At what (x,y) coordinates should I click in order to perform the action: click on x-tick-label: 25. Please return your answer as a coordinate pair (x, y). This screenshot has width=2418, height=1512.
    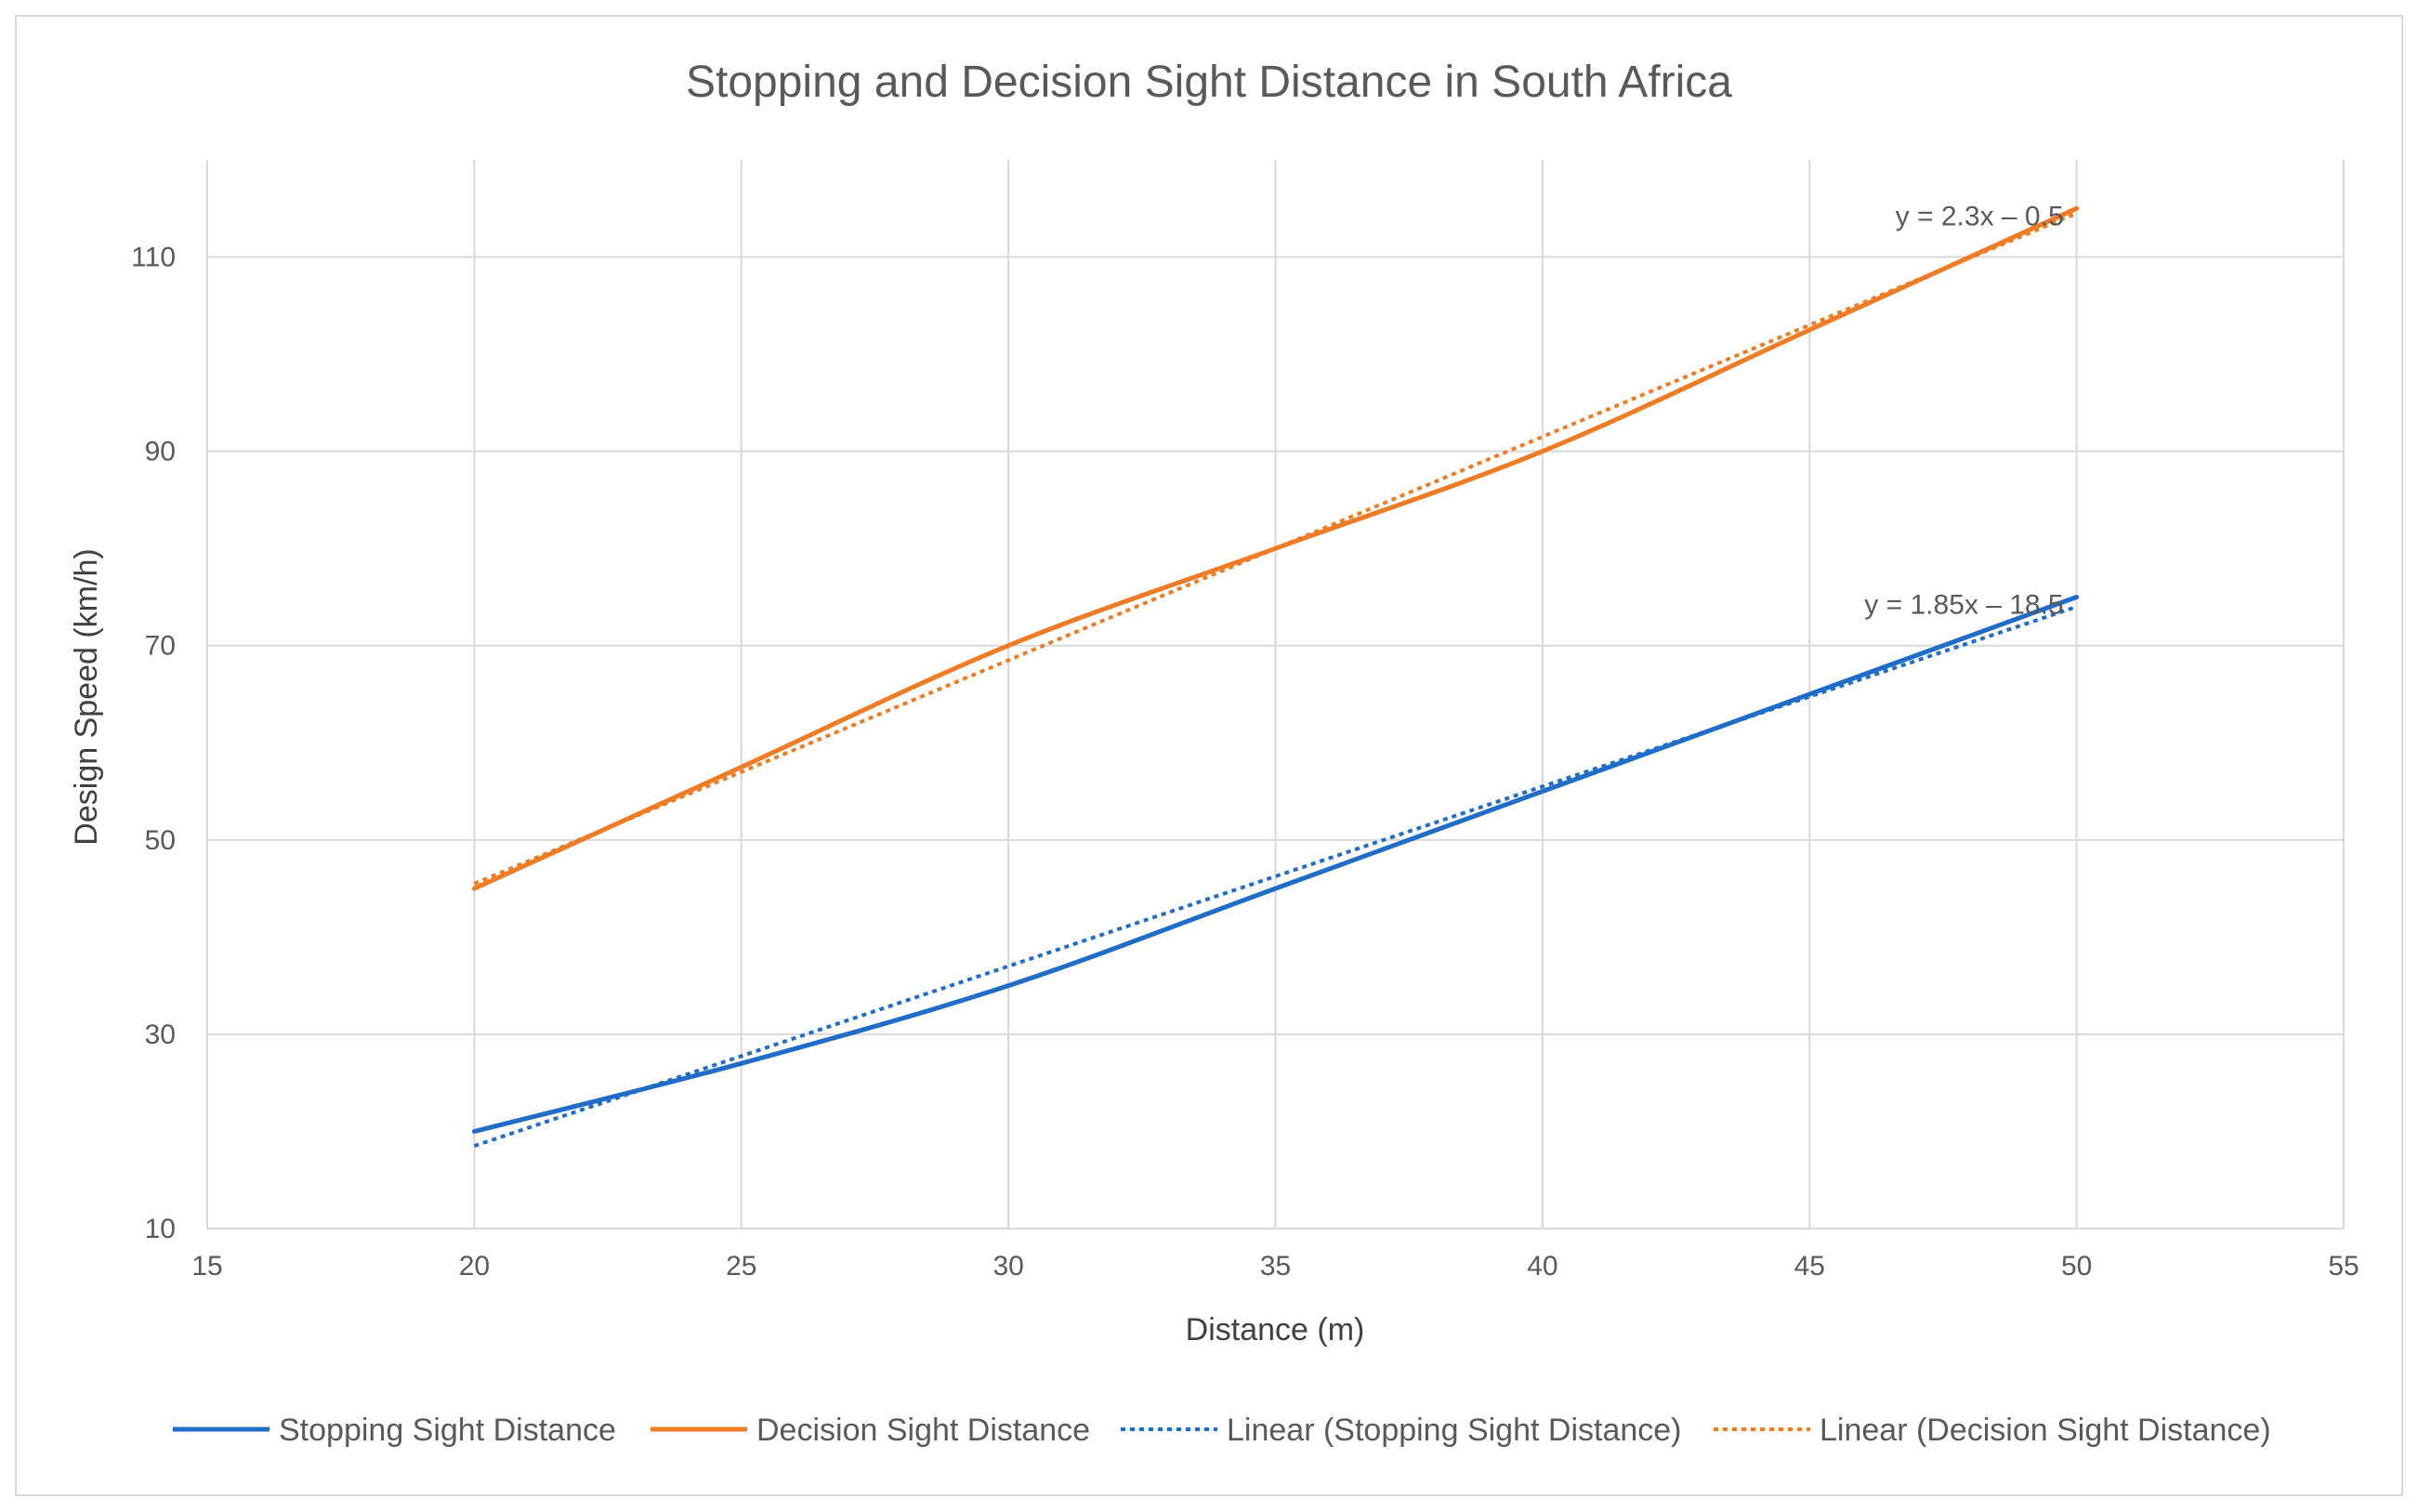
    Looking at the image, I should click on (741, 1267).